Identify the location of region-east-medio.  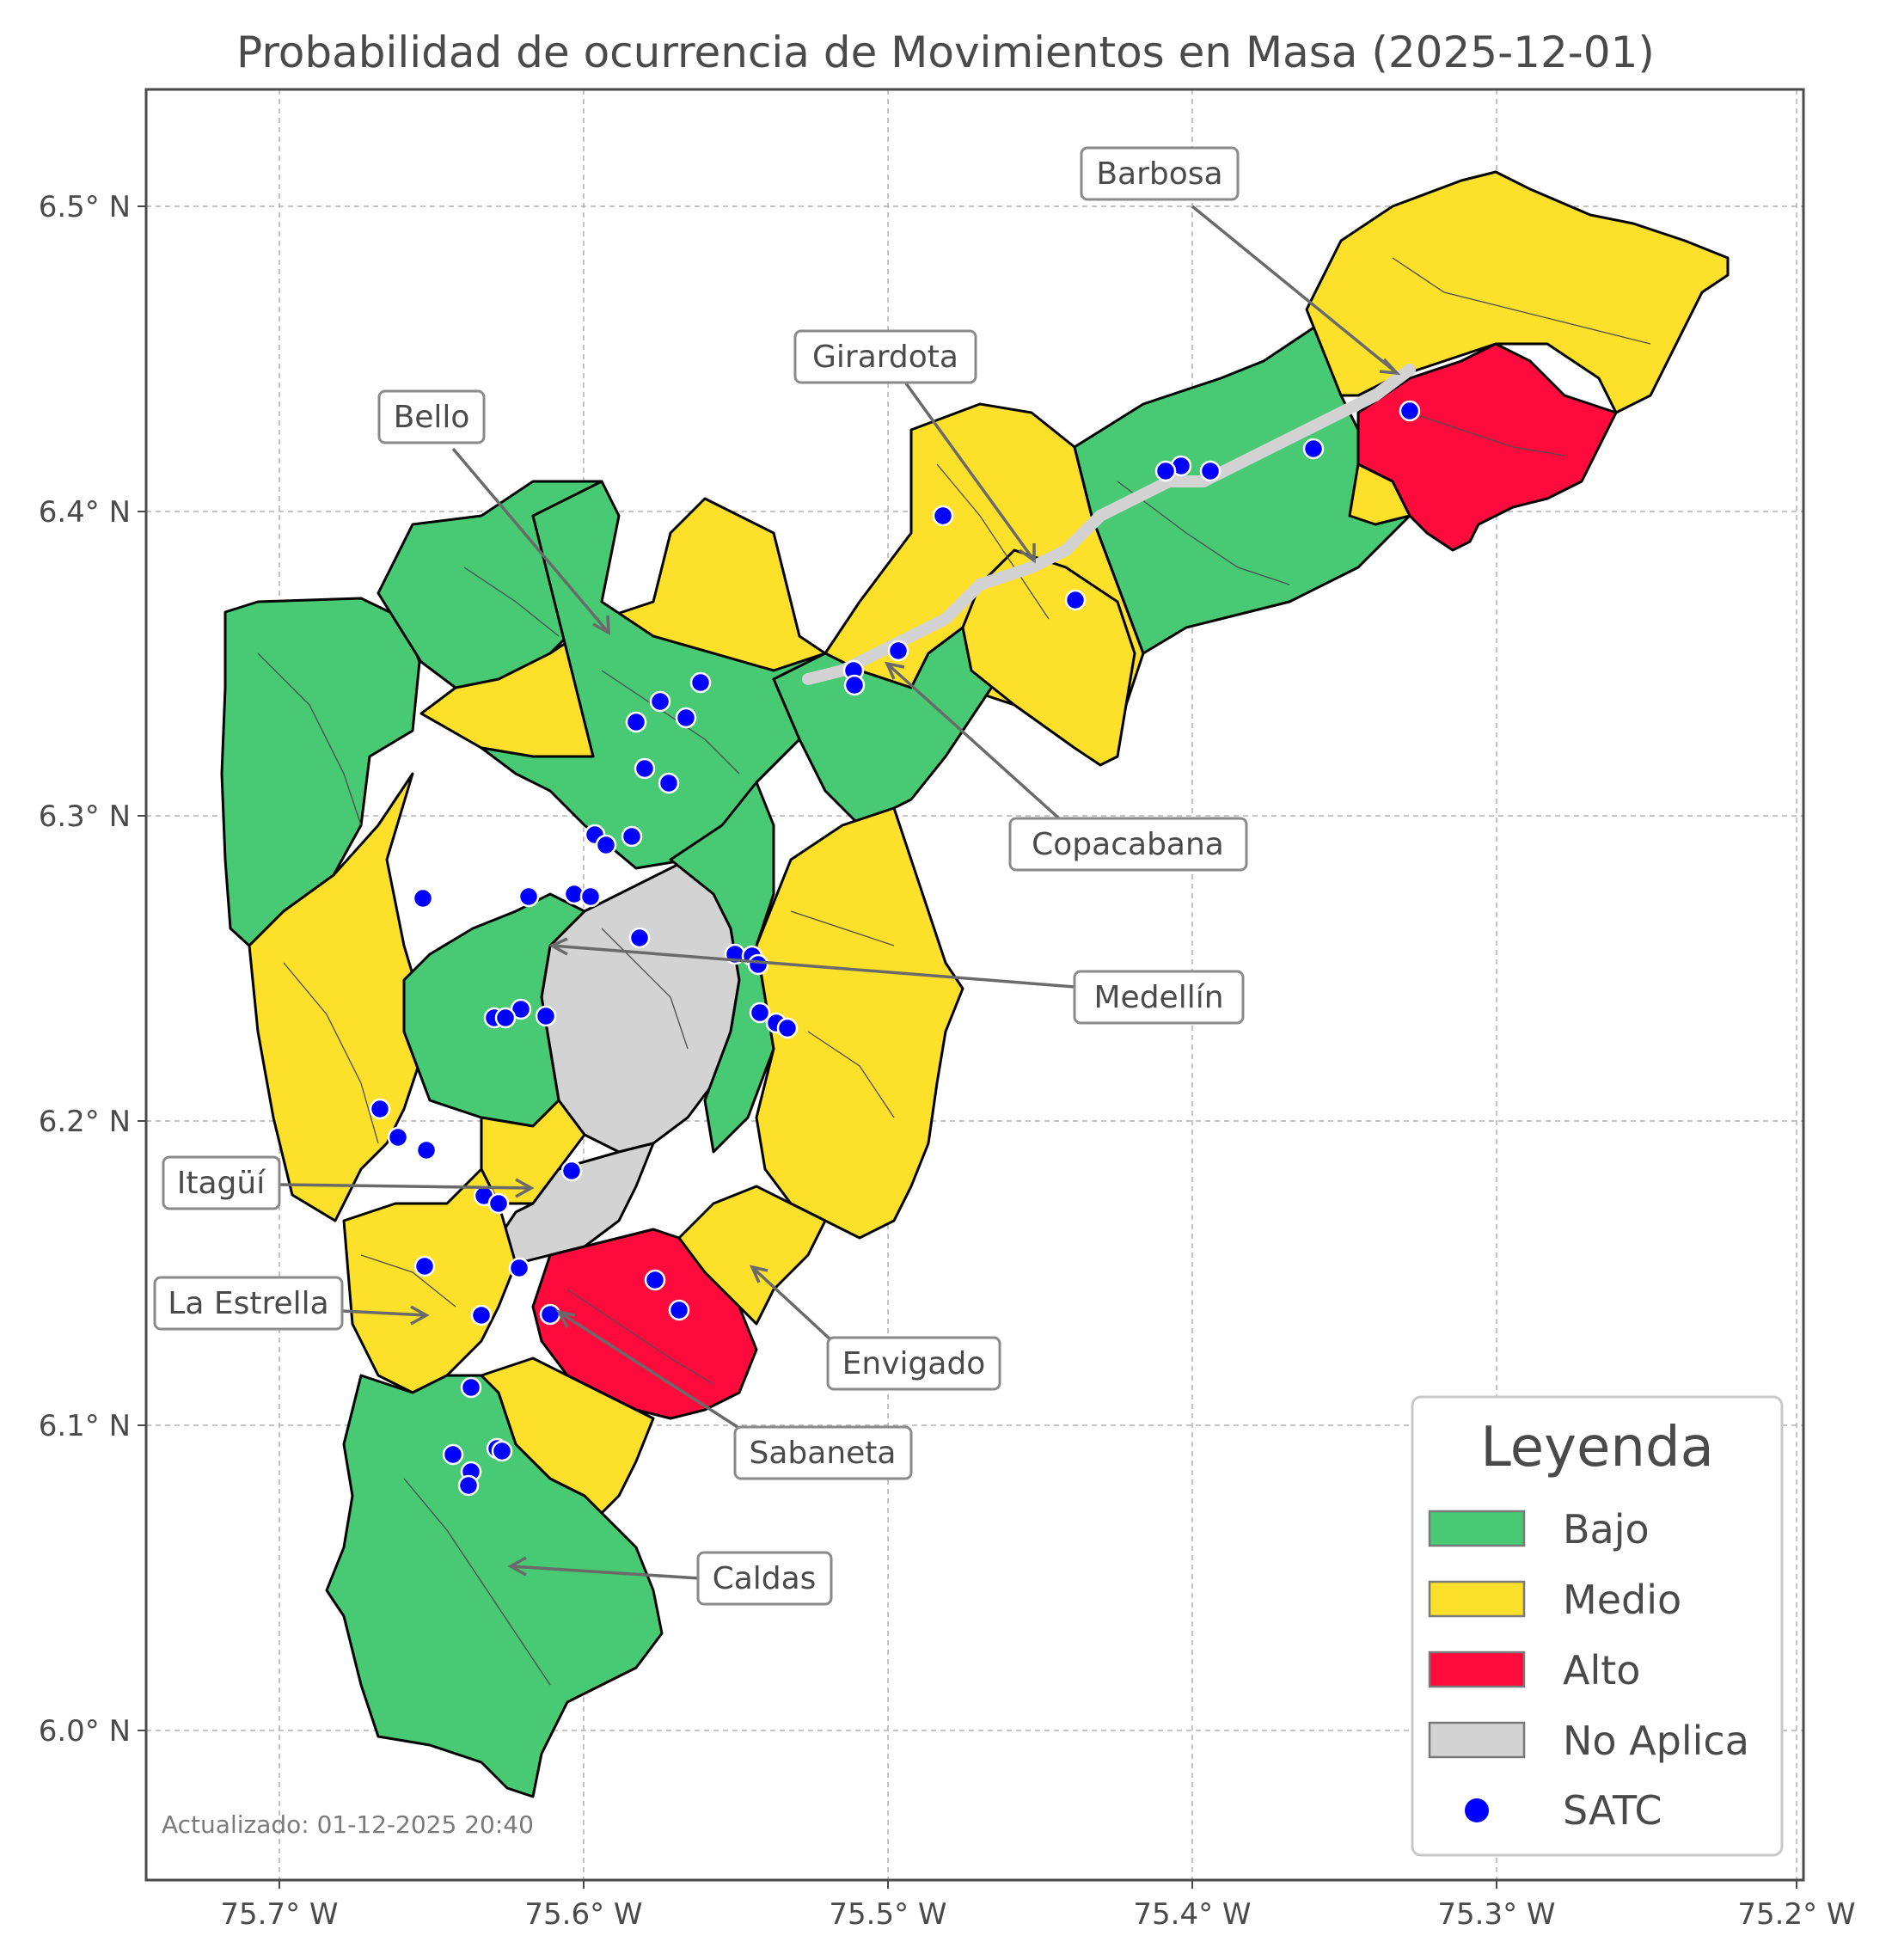
(859, 1023).